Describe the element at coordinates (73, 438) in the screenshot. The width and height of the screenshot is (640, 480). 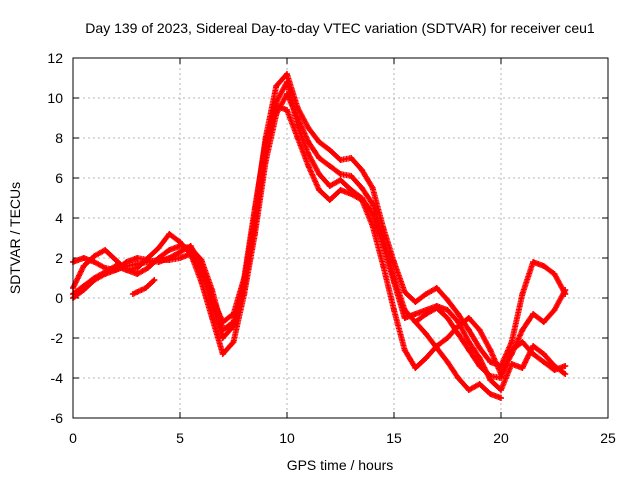
I see `x-tick-label: 0` at that location.